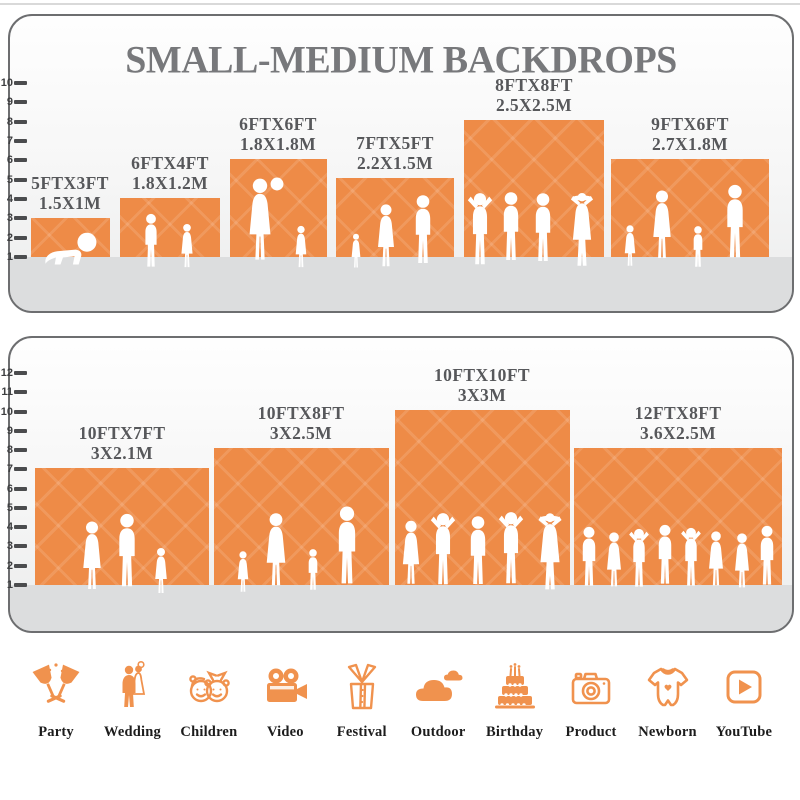  What do you see at coordinates (70, 193) in the screenshot?
I see `bar-label: 5FTX3FT 1.5X1M` at bounding box center [70, 193].